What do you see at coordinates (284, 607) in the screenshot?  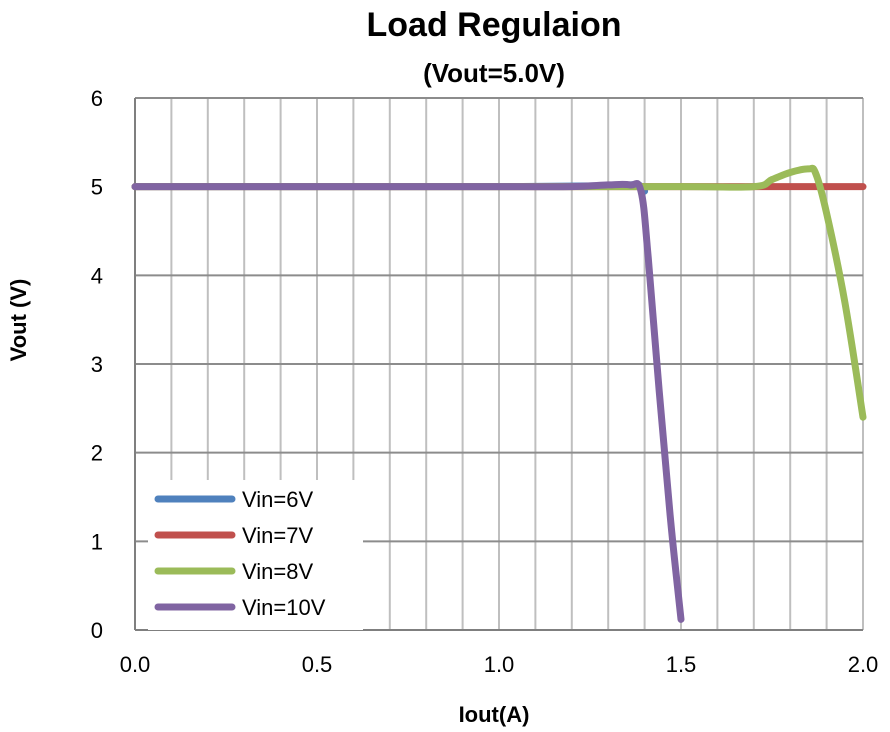 I see `legend-label: Vin=10V` at bounding box center [284, 607].